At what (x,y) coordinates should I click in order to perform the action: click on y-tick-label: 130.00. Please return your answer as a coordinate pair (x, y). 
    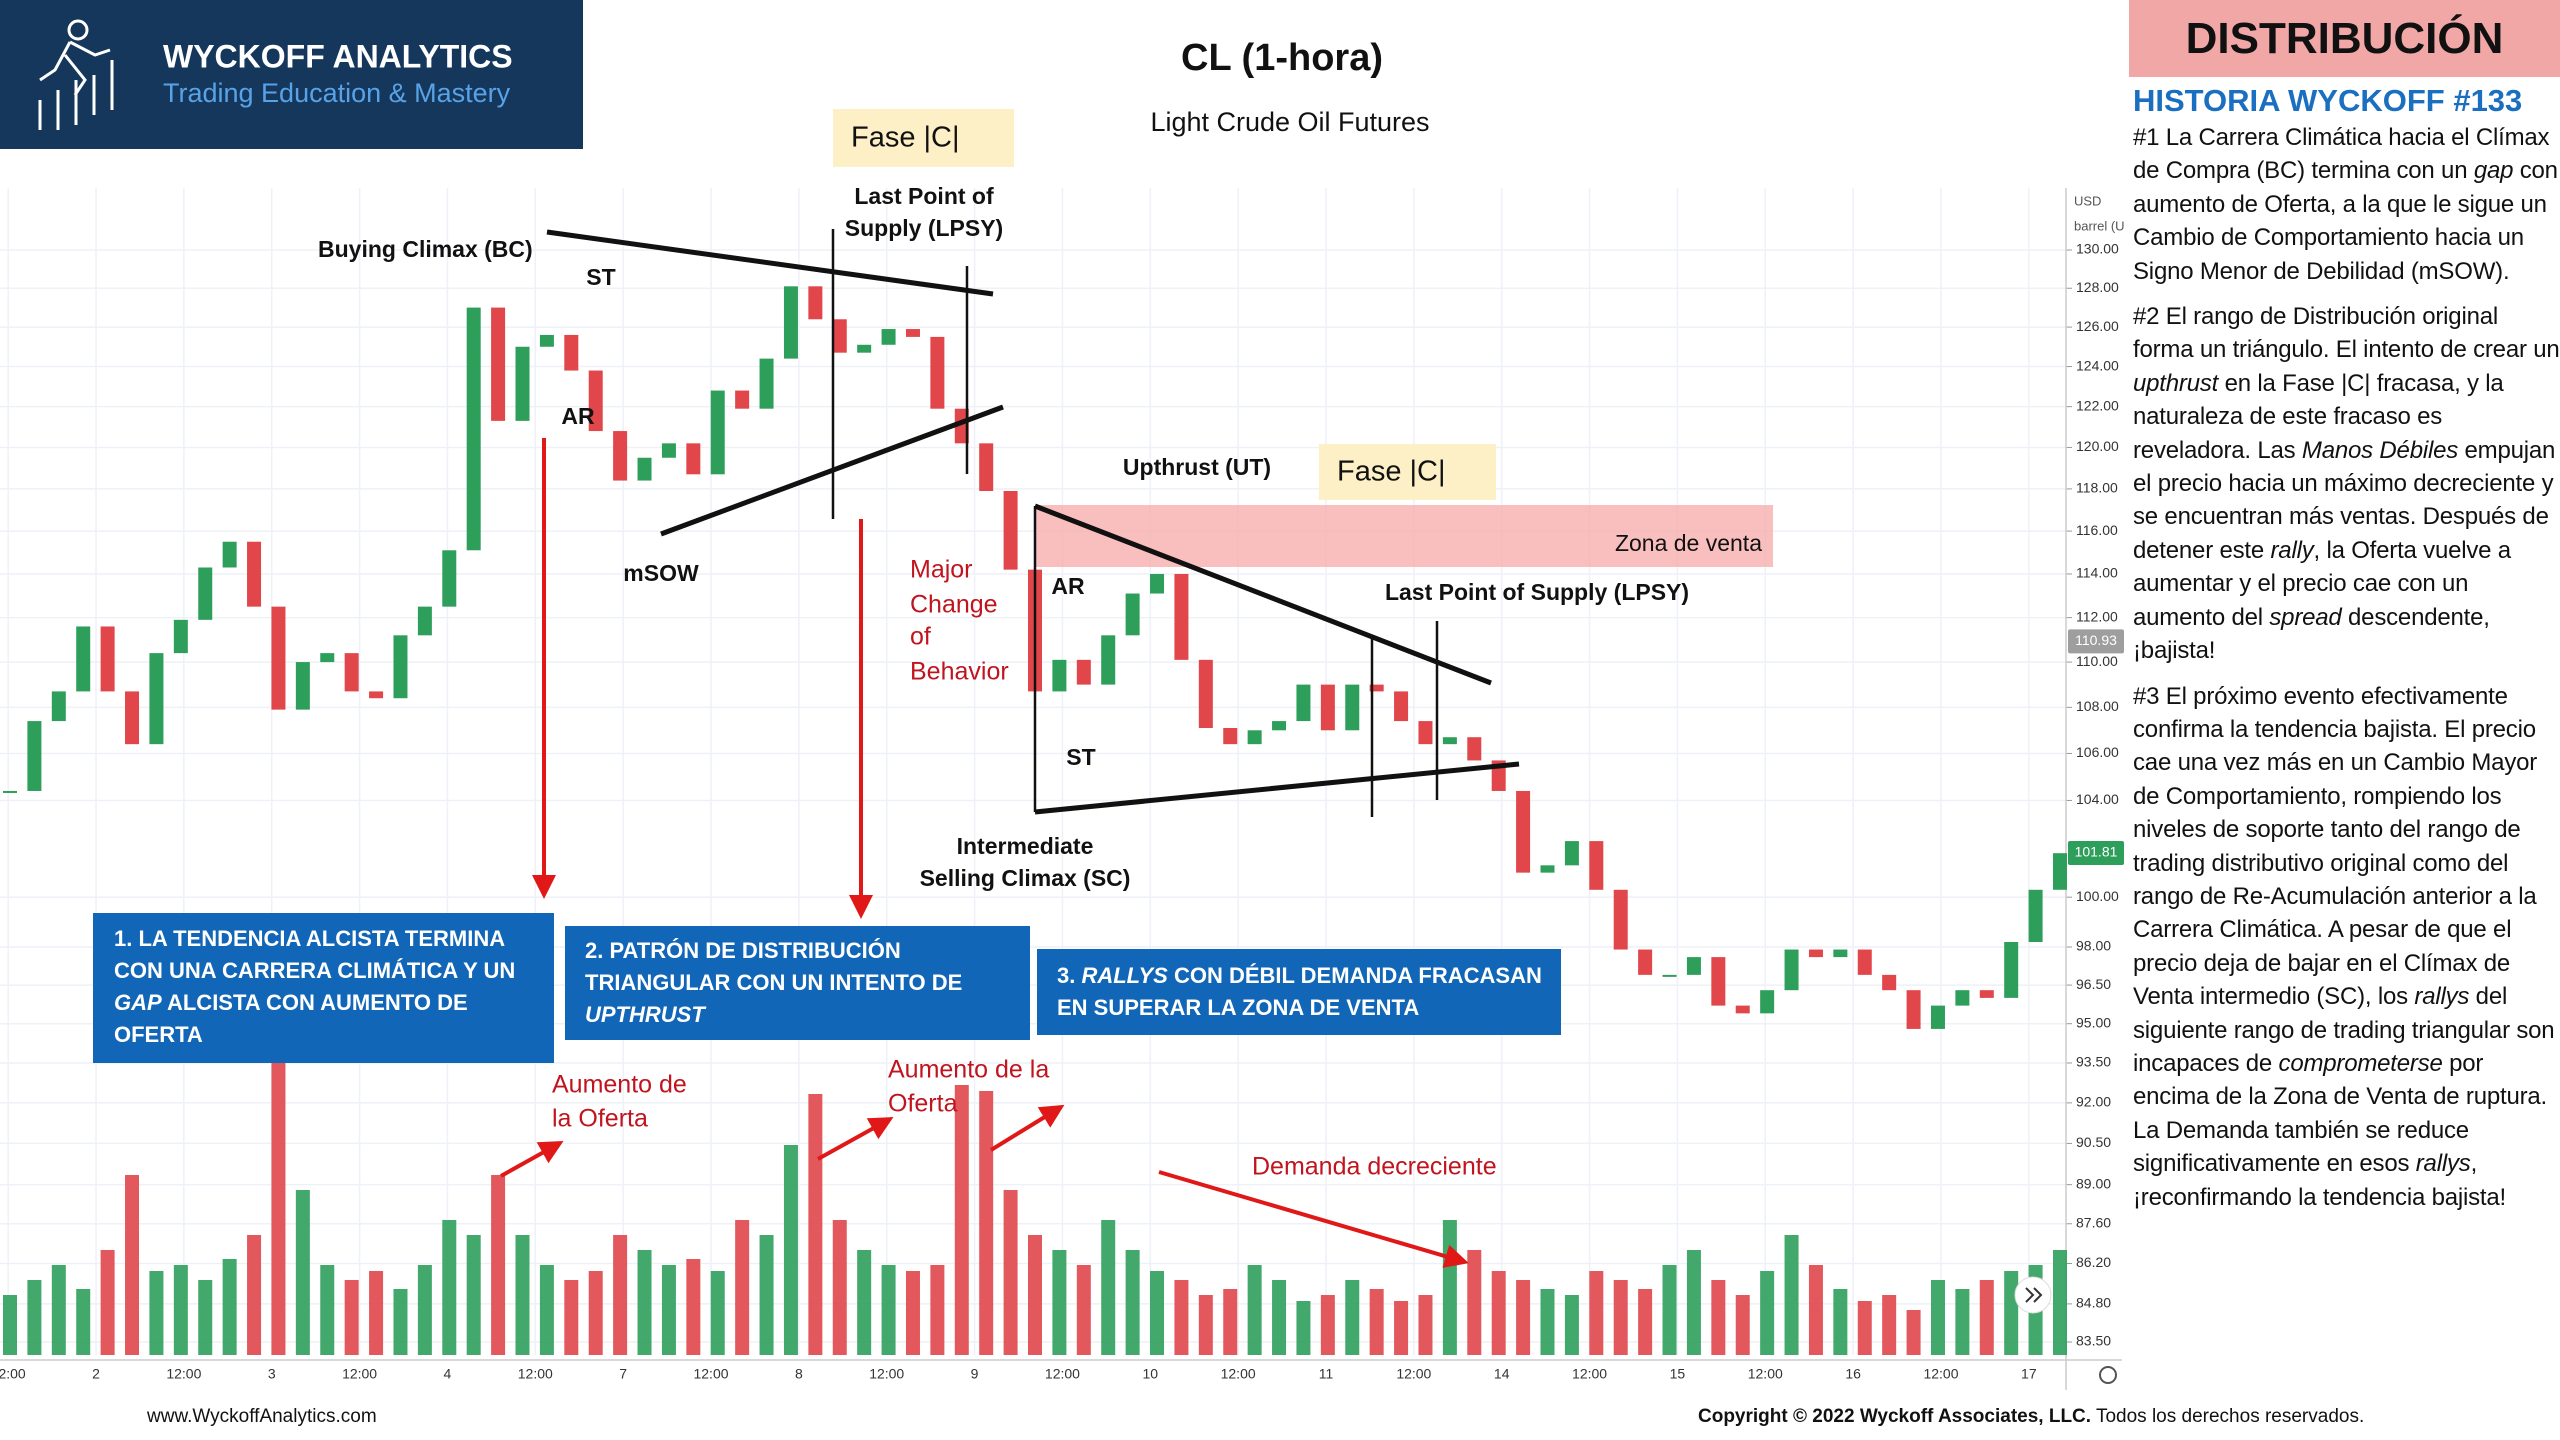
    Looking at the image, I should click on (2097, 249).